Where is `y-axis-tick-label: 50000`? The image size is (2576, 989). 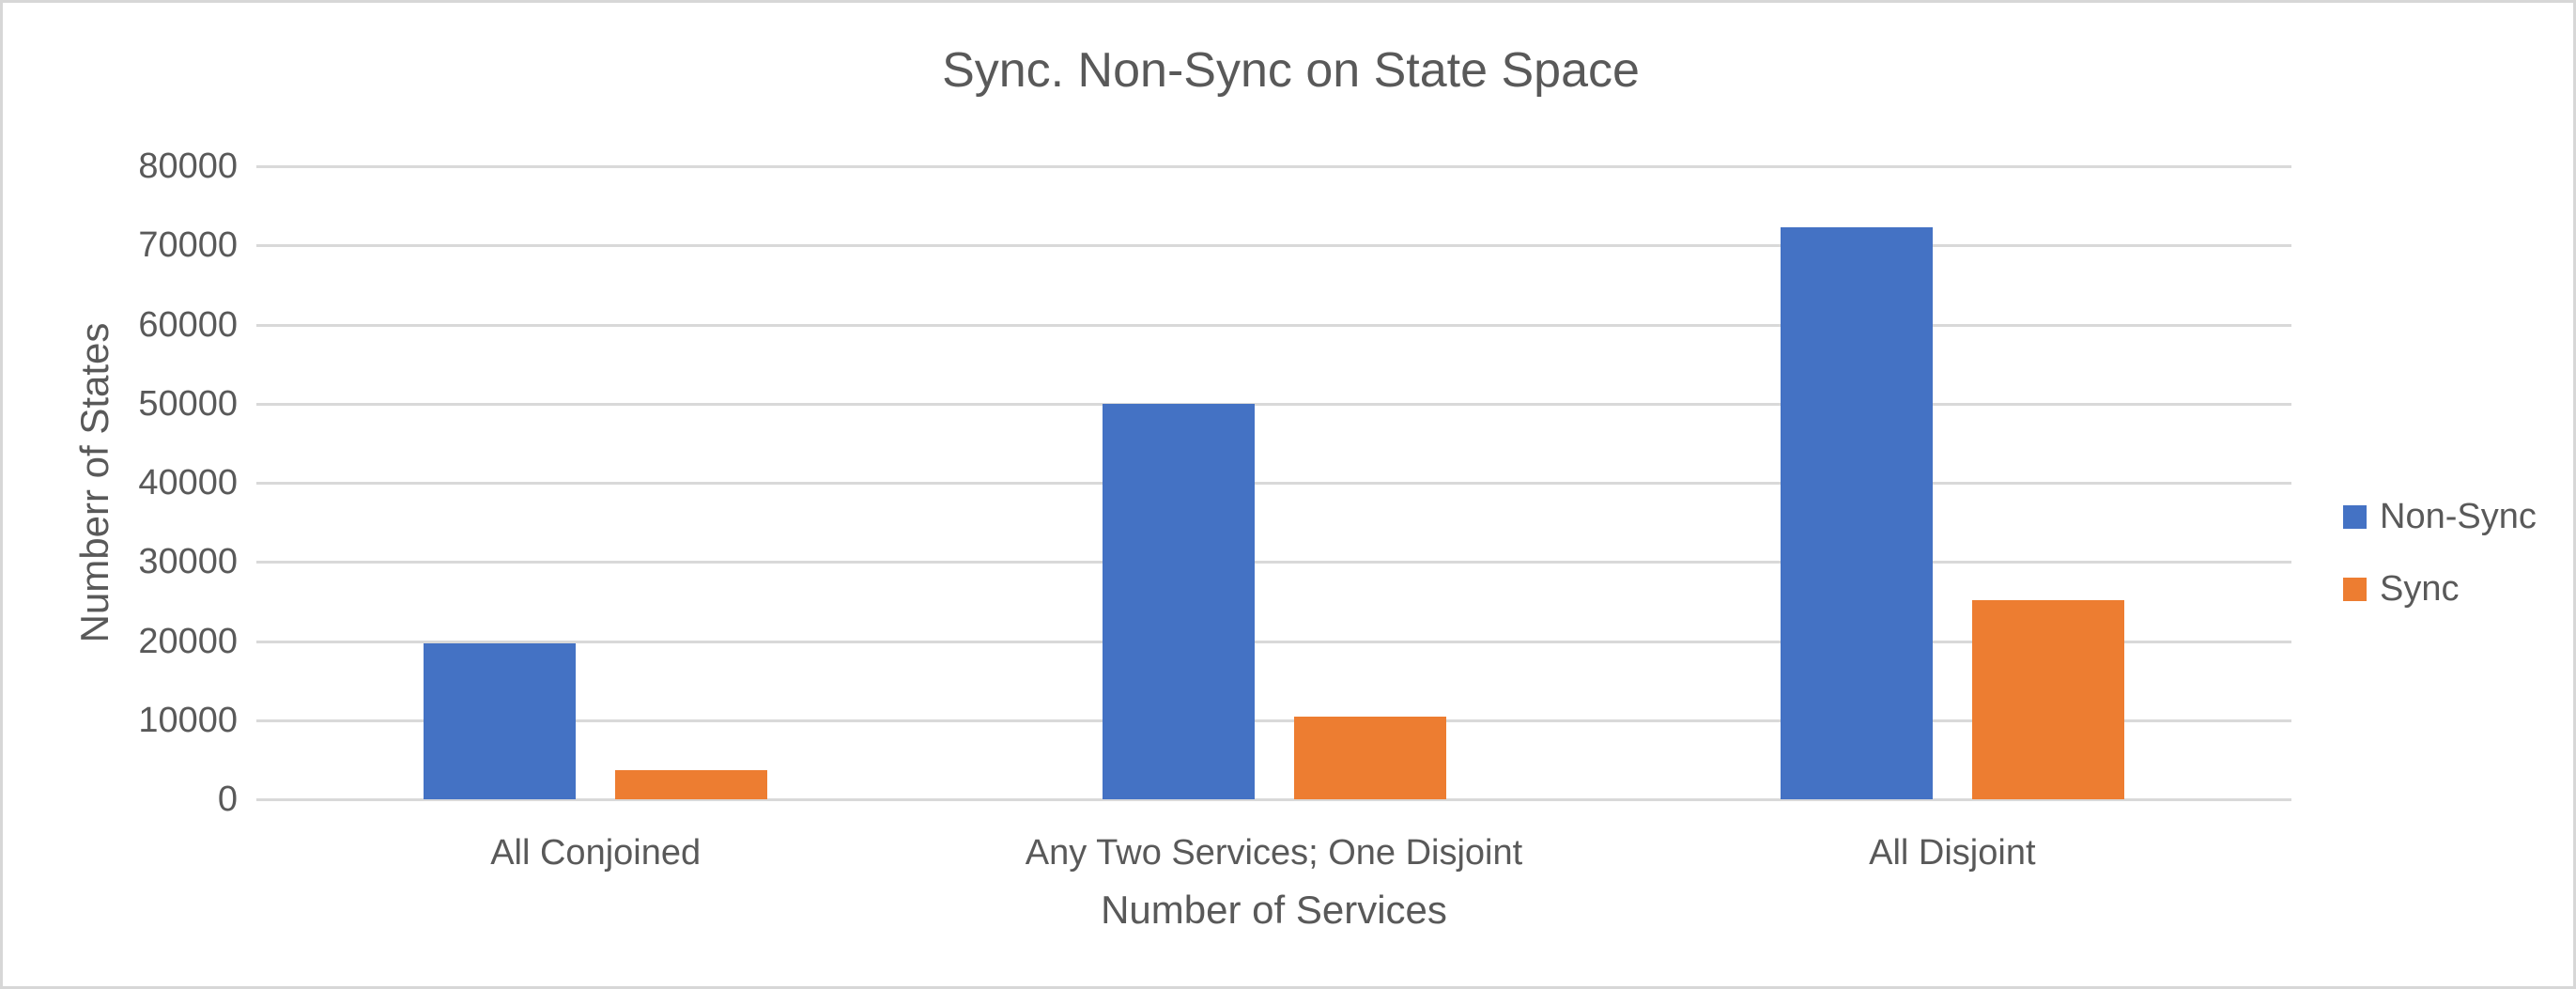 y-axis-tick-label: 50000 is located at coordinates (188, 403).